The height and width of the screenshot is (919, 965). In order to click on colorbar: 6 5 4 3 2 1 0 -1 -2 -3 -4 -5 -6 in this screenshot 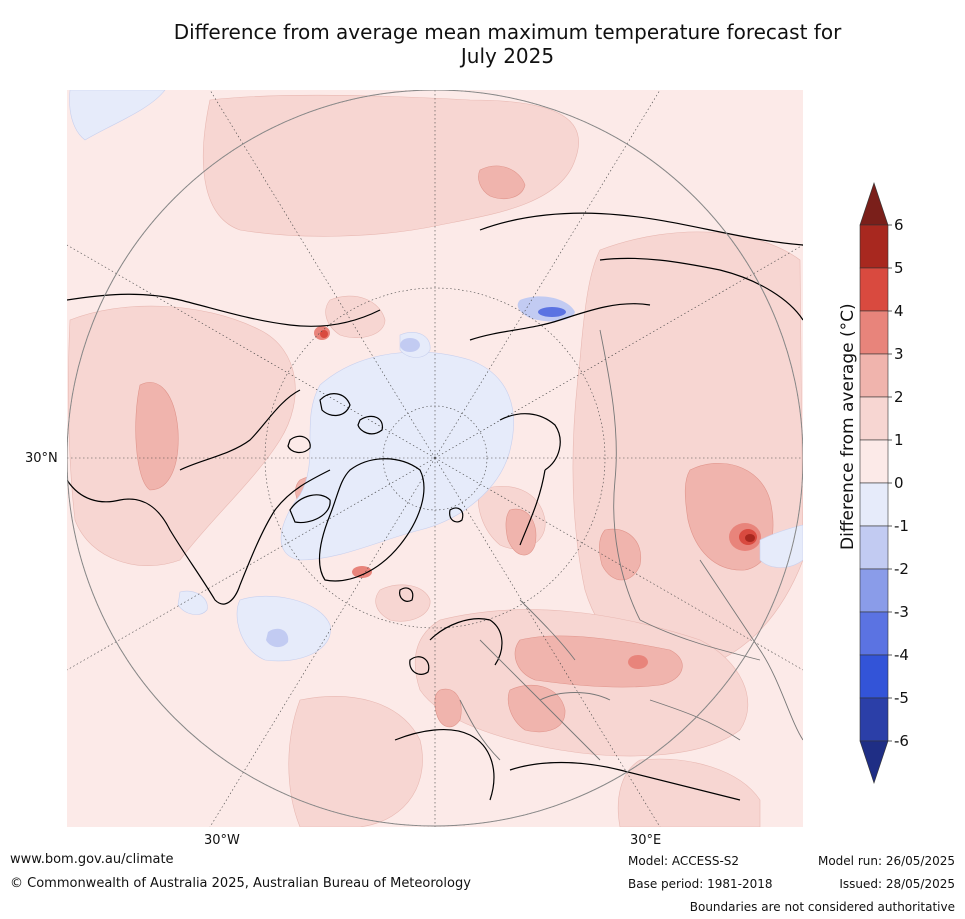, I will do `click(884, 483)`.